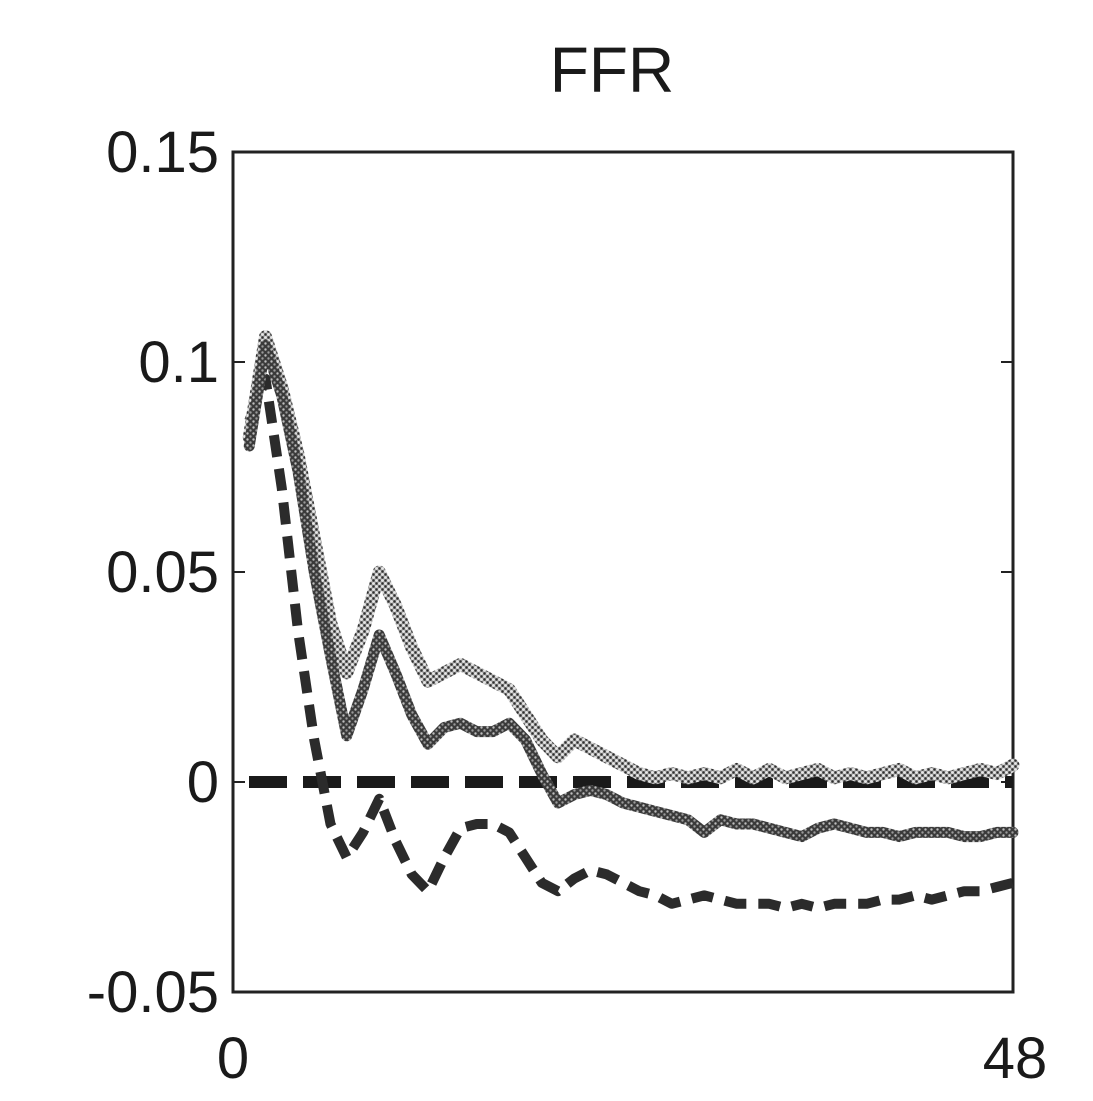  I want to click on y-tick-label: 0.15, so click(162, 152).